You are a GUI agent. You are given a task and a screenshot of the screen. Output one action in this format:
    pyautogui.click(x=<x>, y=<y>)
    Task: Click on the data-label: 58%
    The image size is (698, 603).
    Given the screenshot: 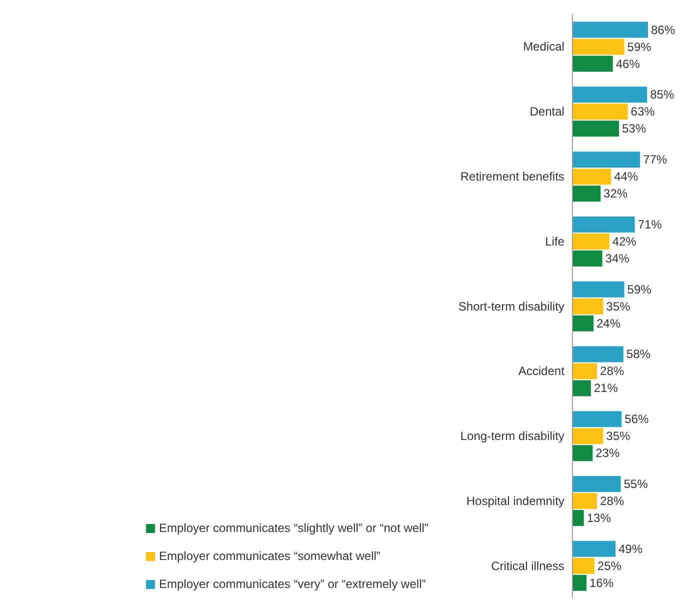 What is the action you would take?
    pyautogui.click(x=638, y=354)
    